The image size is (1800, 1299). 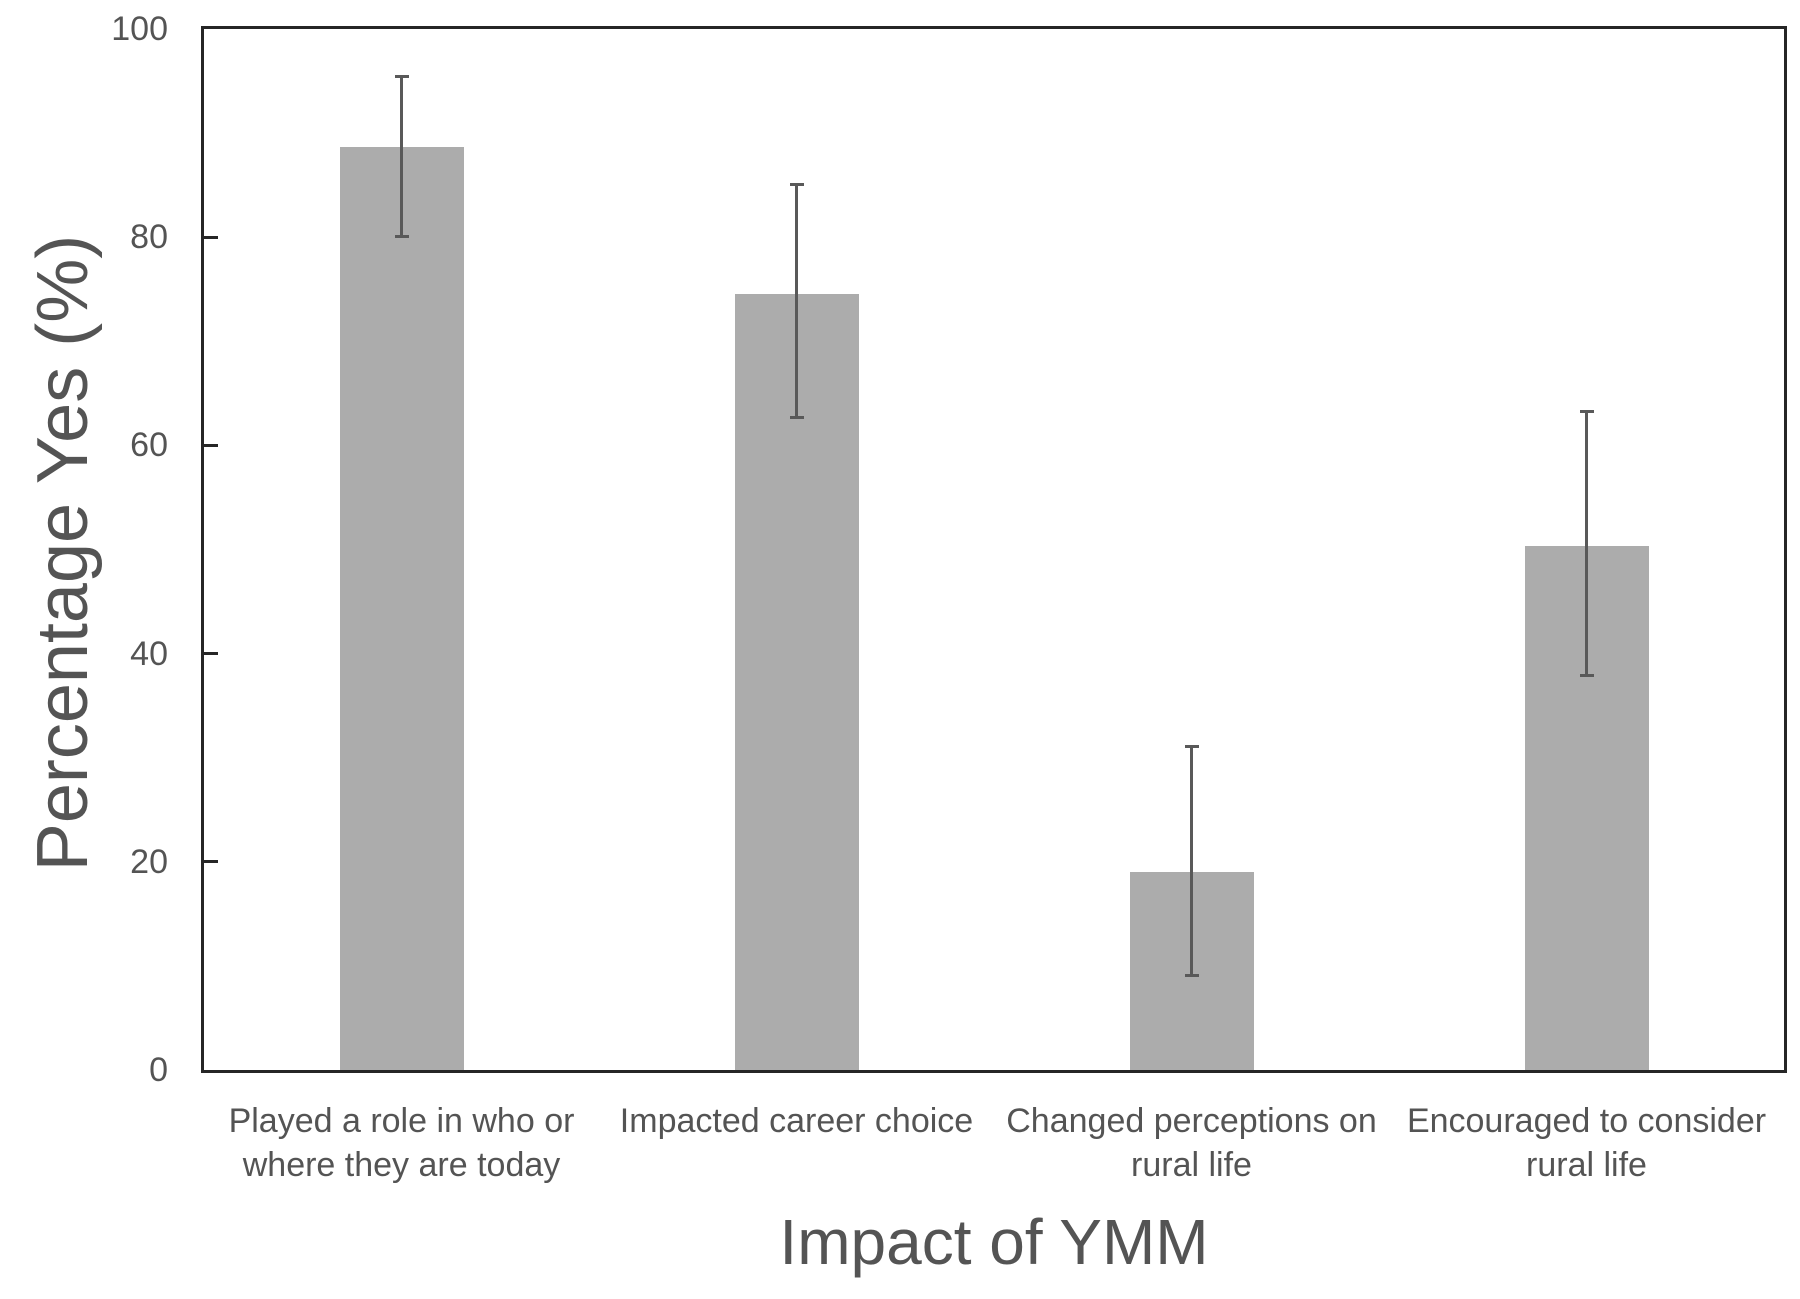 What do you see at coordinates (149, 861) in the screenshot?
I see `y-tick-label: 20` at bounding box center [149, 861].